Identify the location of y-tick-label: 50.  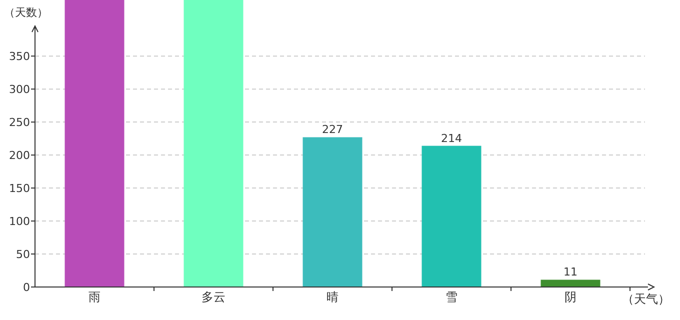
(23, 255).